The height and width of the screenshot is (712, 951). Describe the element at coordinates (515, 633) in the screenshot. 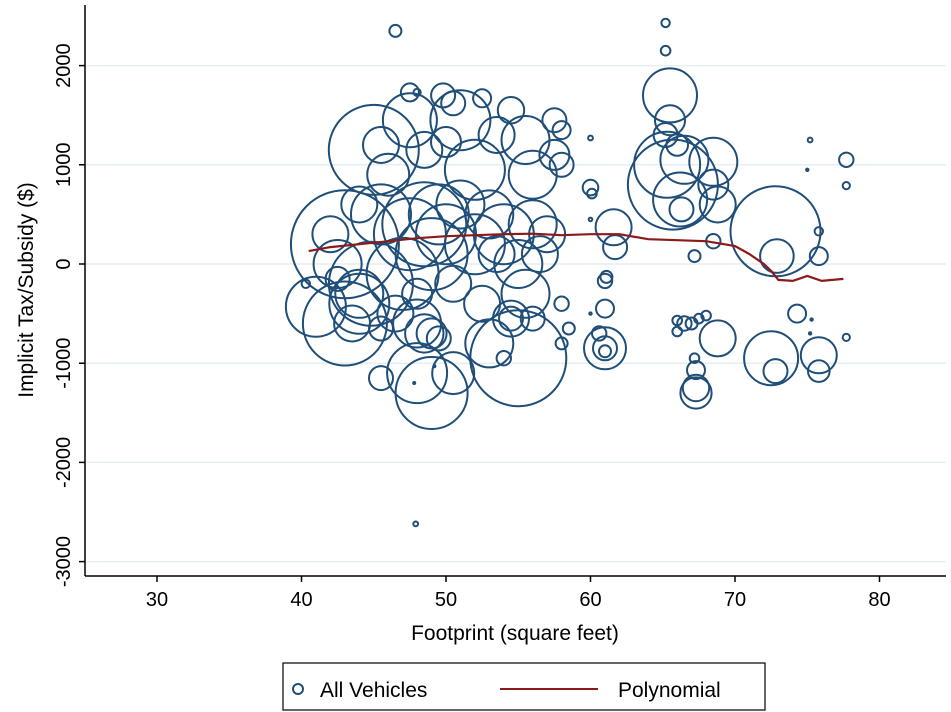

I see `x-axis-title: Footprint (square feet)` at that location.